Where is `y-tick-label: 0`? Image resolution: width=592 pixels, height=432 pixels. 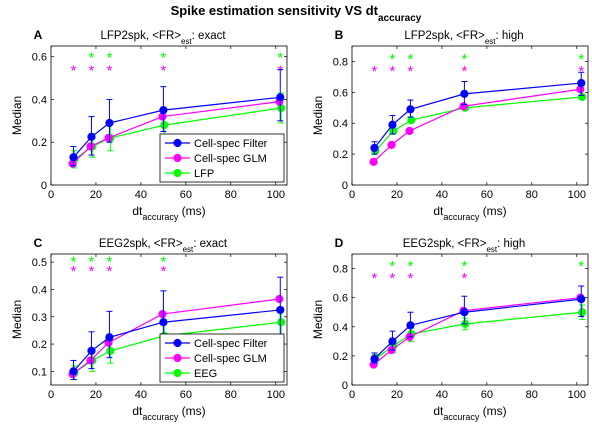 y-tick-label: 0 is located at coordinates (345, 386).